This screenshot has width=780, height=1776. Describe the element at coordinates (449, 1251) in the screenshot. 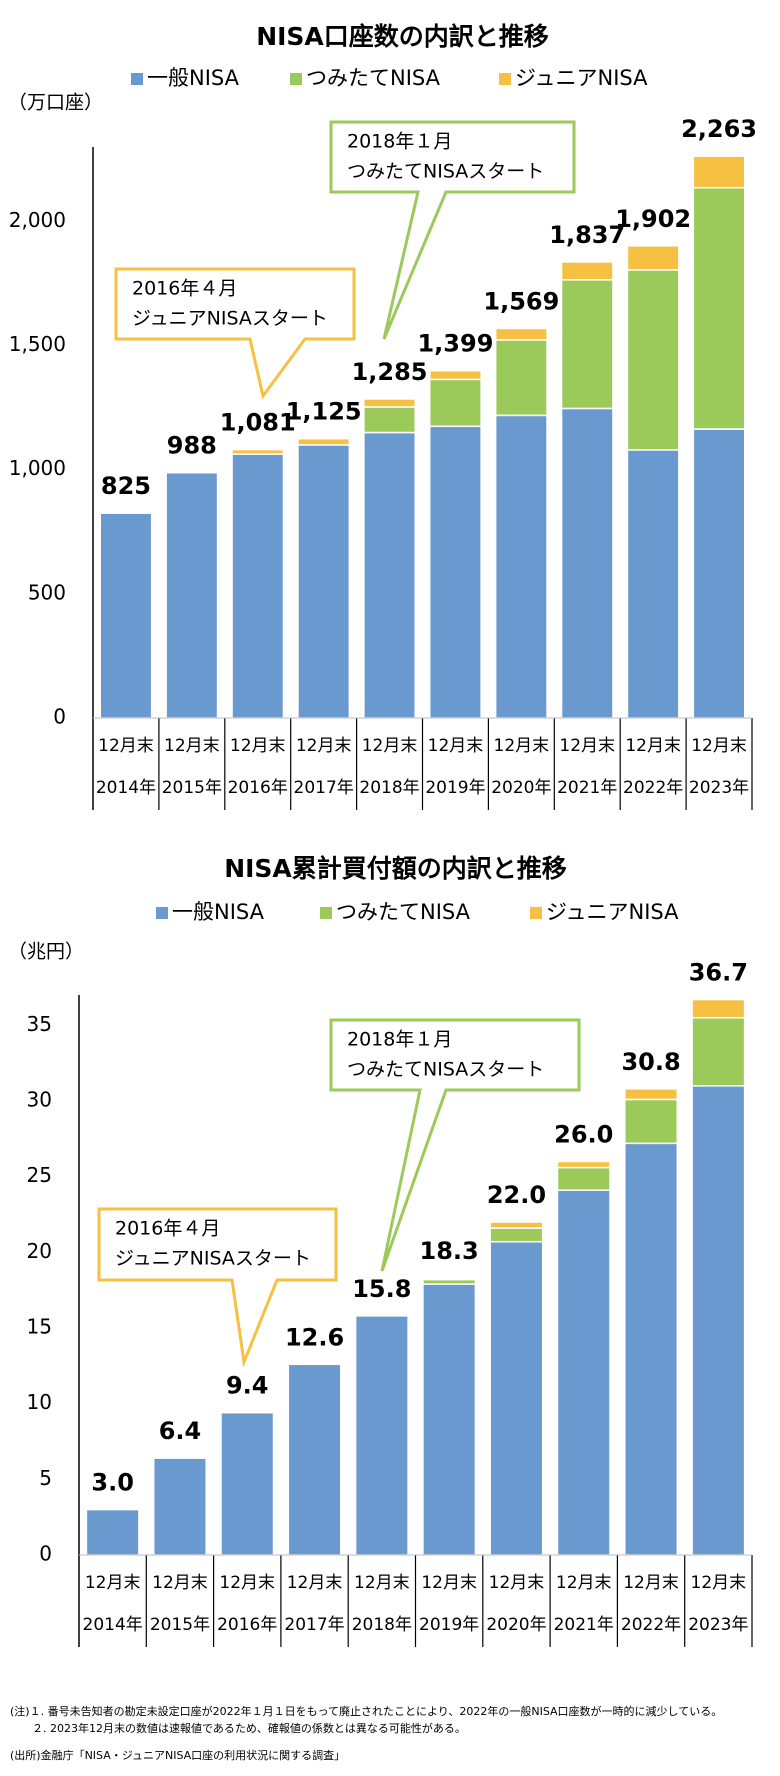

I see `total-label: 18.3` at that location.